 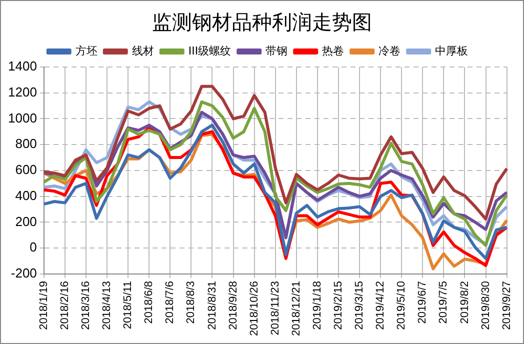 I want to click on x-tick-label: 2019/1/18, so click(x=317, y=305).